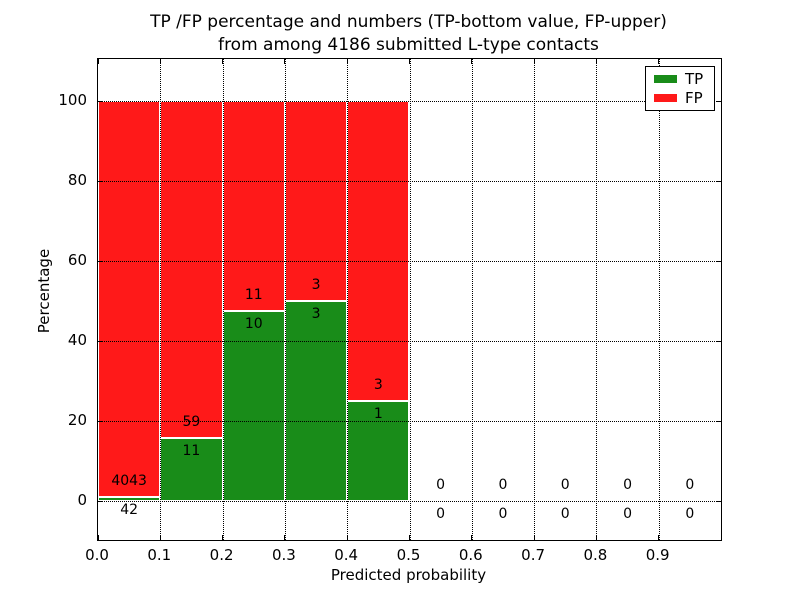  What do you see at coordinates (408, 555) in the screenshot?
I see `x-tick-label: 0.5` at bounding box center [408, 555].